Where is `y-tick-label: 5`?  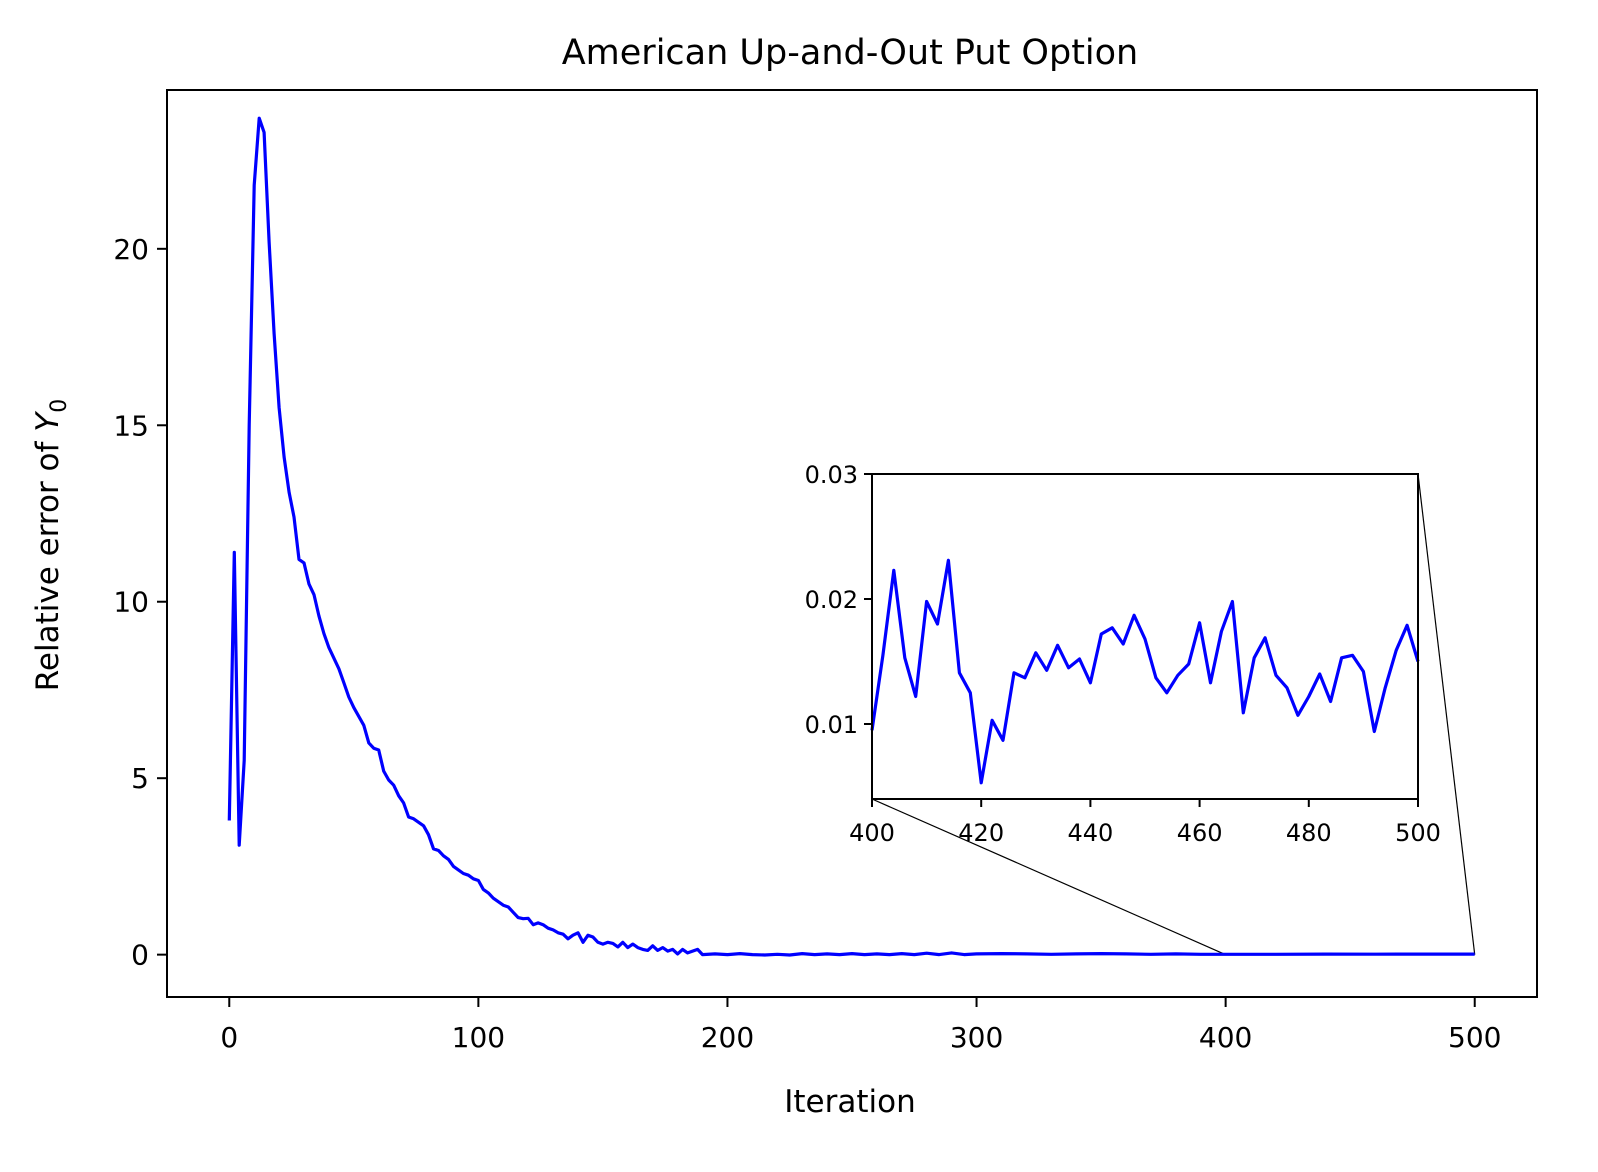
y-tick-label: 5 is located at coordinates (140, 778).